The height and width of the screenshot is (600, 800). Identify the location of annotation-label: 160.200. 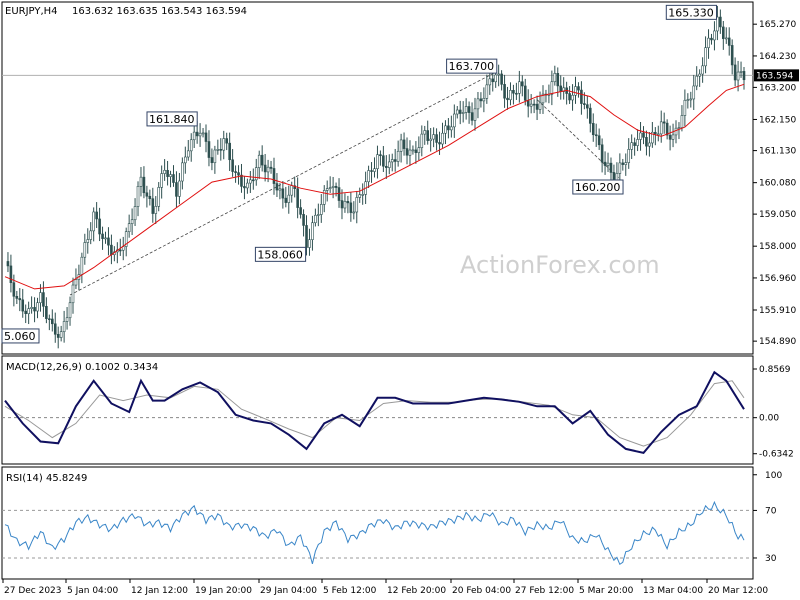
(598, 187).